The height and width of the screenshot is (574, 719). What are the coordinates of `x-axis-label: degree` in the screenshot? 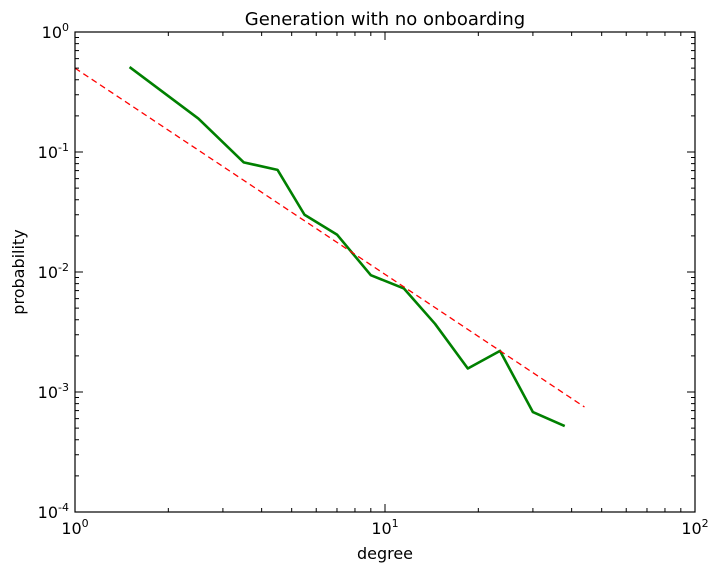 It's located at (385, 553).